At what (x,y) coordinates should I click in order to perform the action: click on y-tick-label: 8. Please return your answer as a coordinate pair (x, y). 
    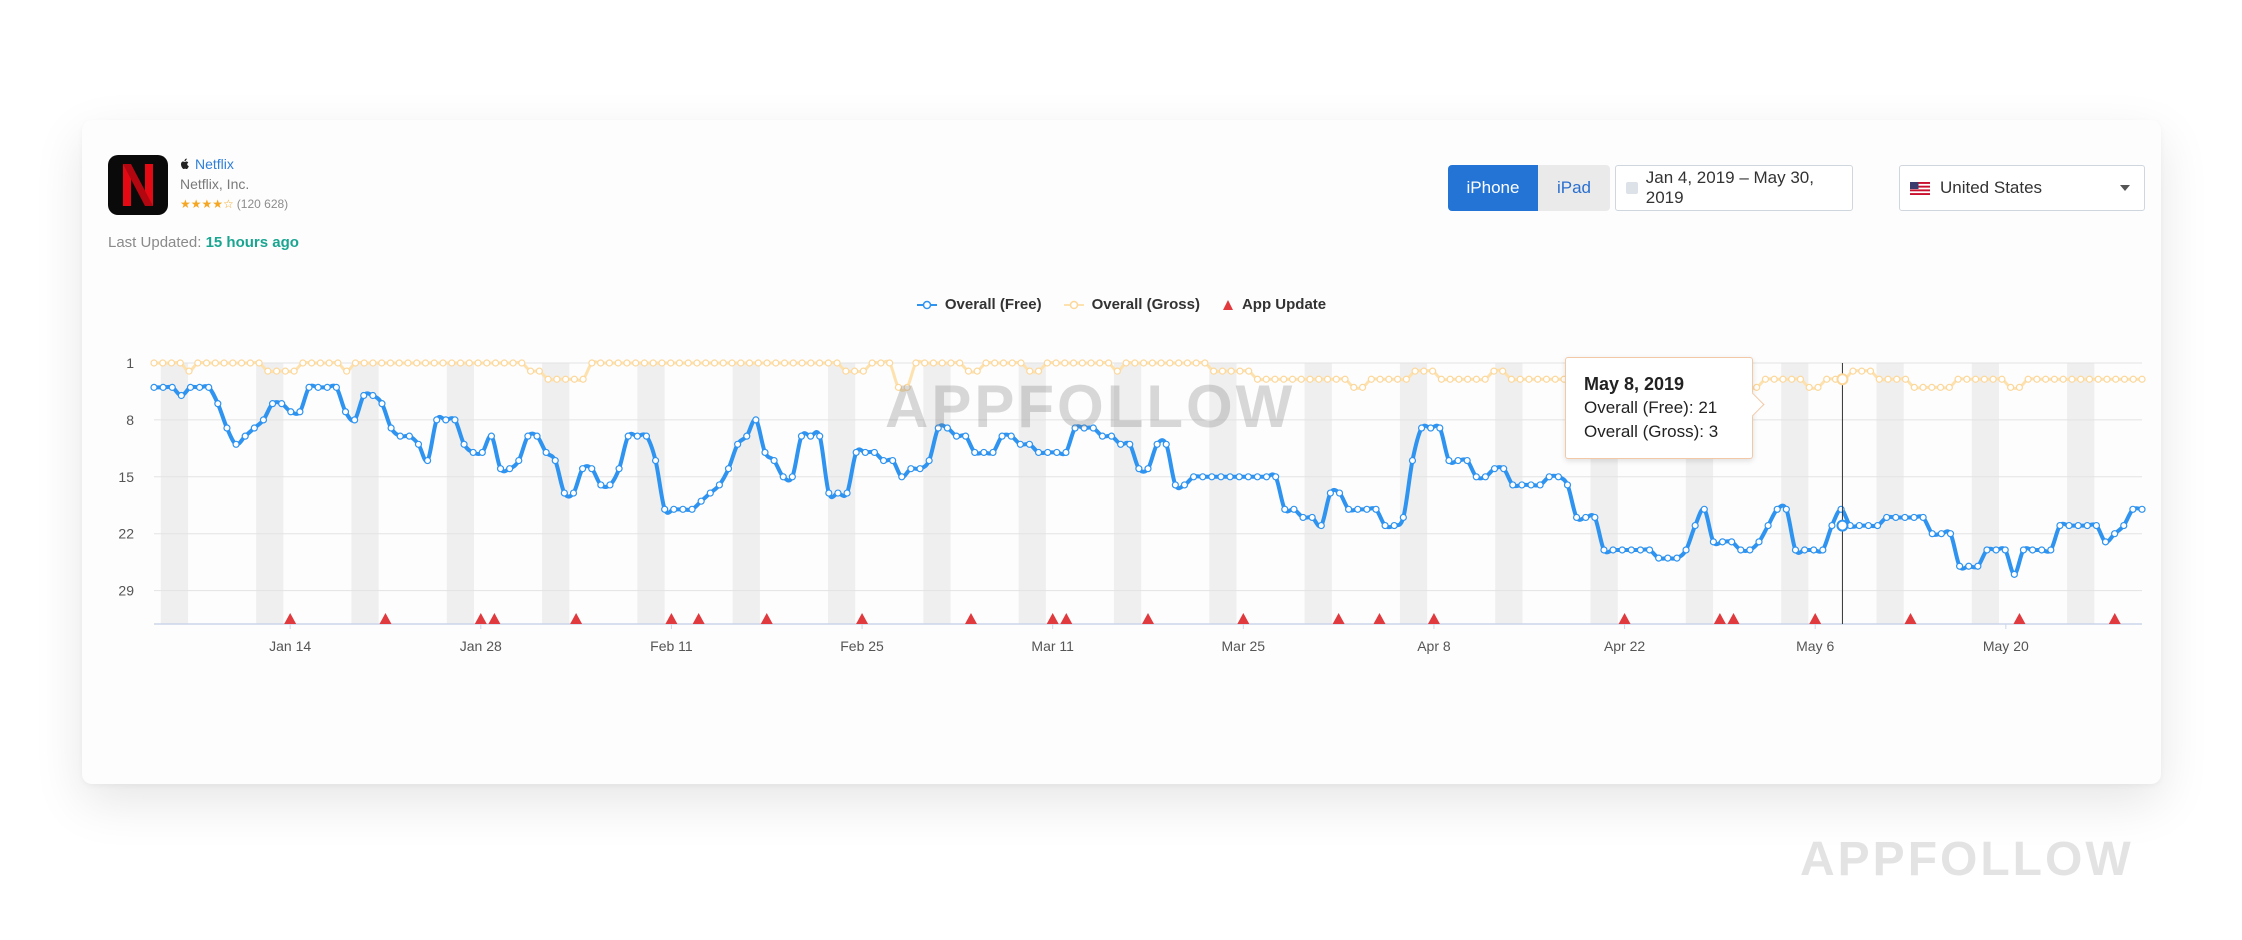
    Looking at the image, I should click on (130, 420).